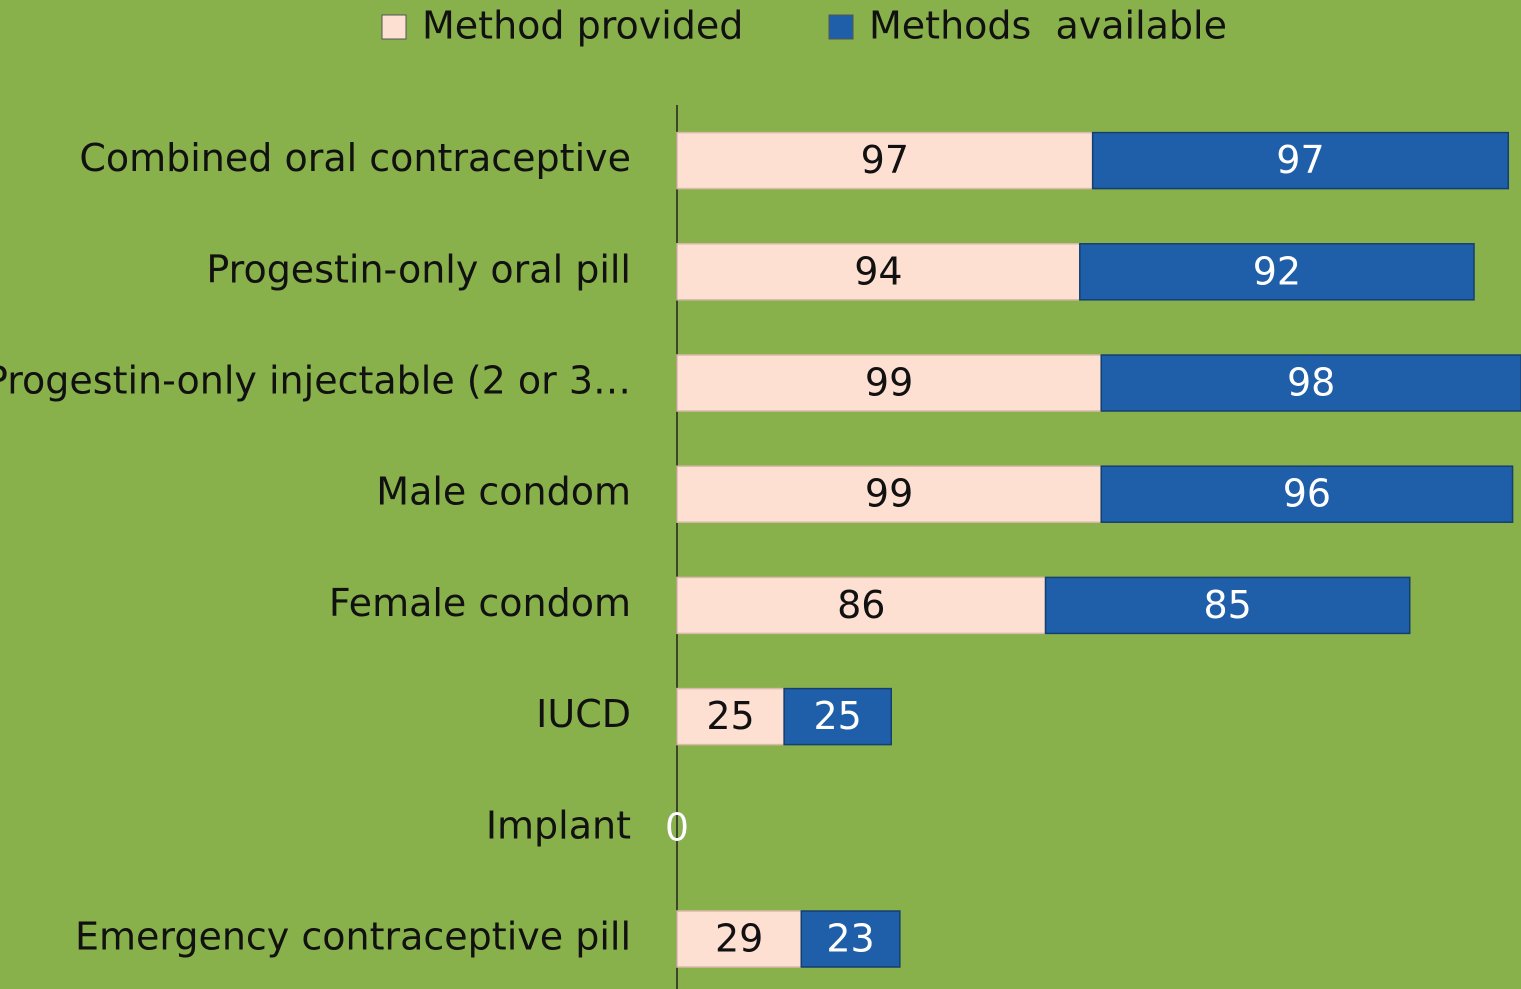 Image resolution: width=1521 pixels, height=989 pixels. What do you see at coordinates (1048, 26) in the screenshot?
I see `legend-label: Methods available` at bounding box center [1048, 26].